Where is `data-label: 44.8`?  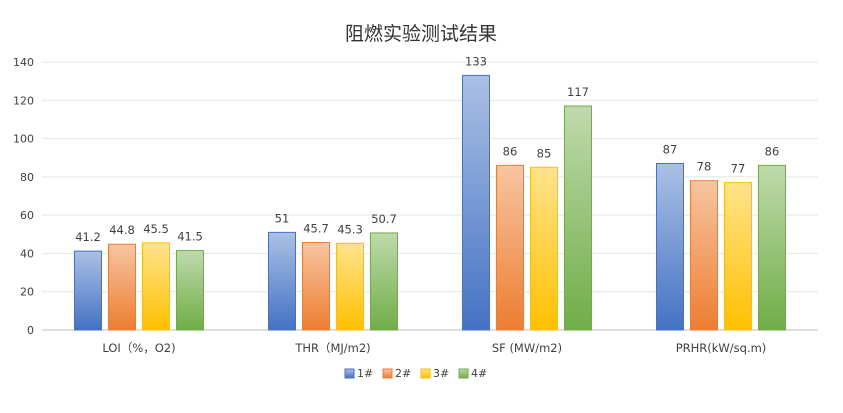
data-label: 44.8 is located at coordinates (122, 230).